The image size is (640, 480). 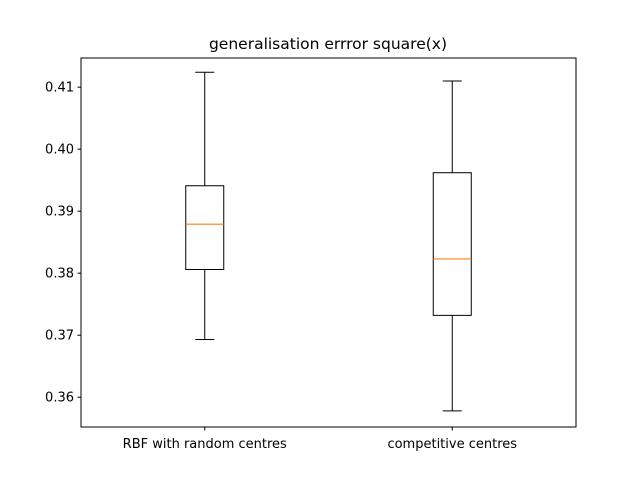 I want to click on x-tick-label: RBF with random centres, so click(x=205, y=444).